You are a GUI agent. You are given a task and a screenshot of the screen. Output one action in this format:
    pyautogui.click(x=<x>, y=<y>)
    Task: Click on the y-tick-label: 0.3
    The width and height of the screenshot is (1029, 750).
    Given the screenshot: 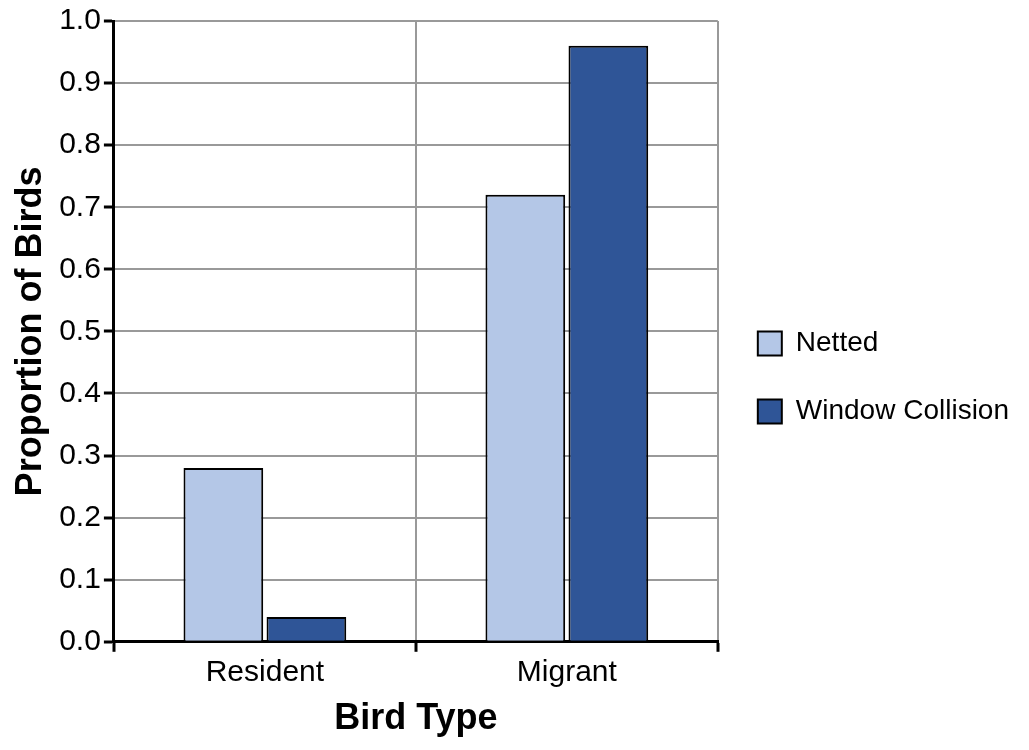 What is the action you would take?
    pyautogui.click(x=80, y=453)
    